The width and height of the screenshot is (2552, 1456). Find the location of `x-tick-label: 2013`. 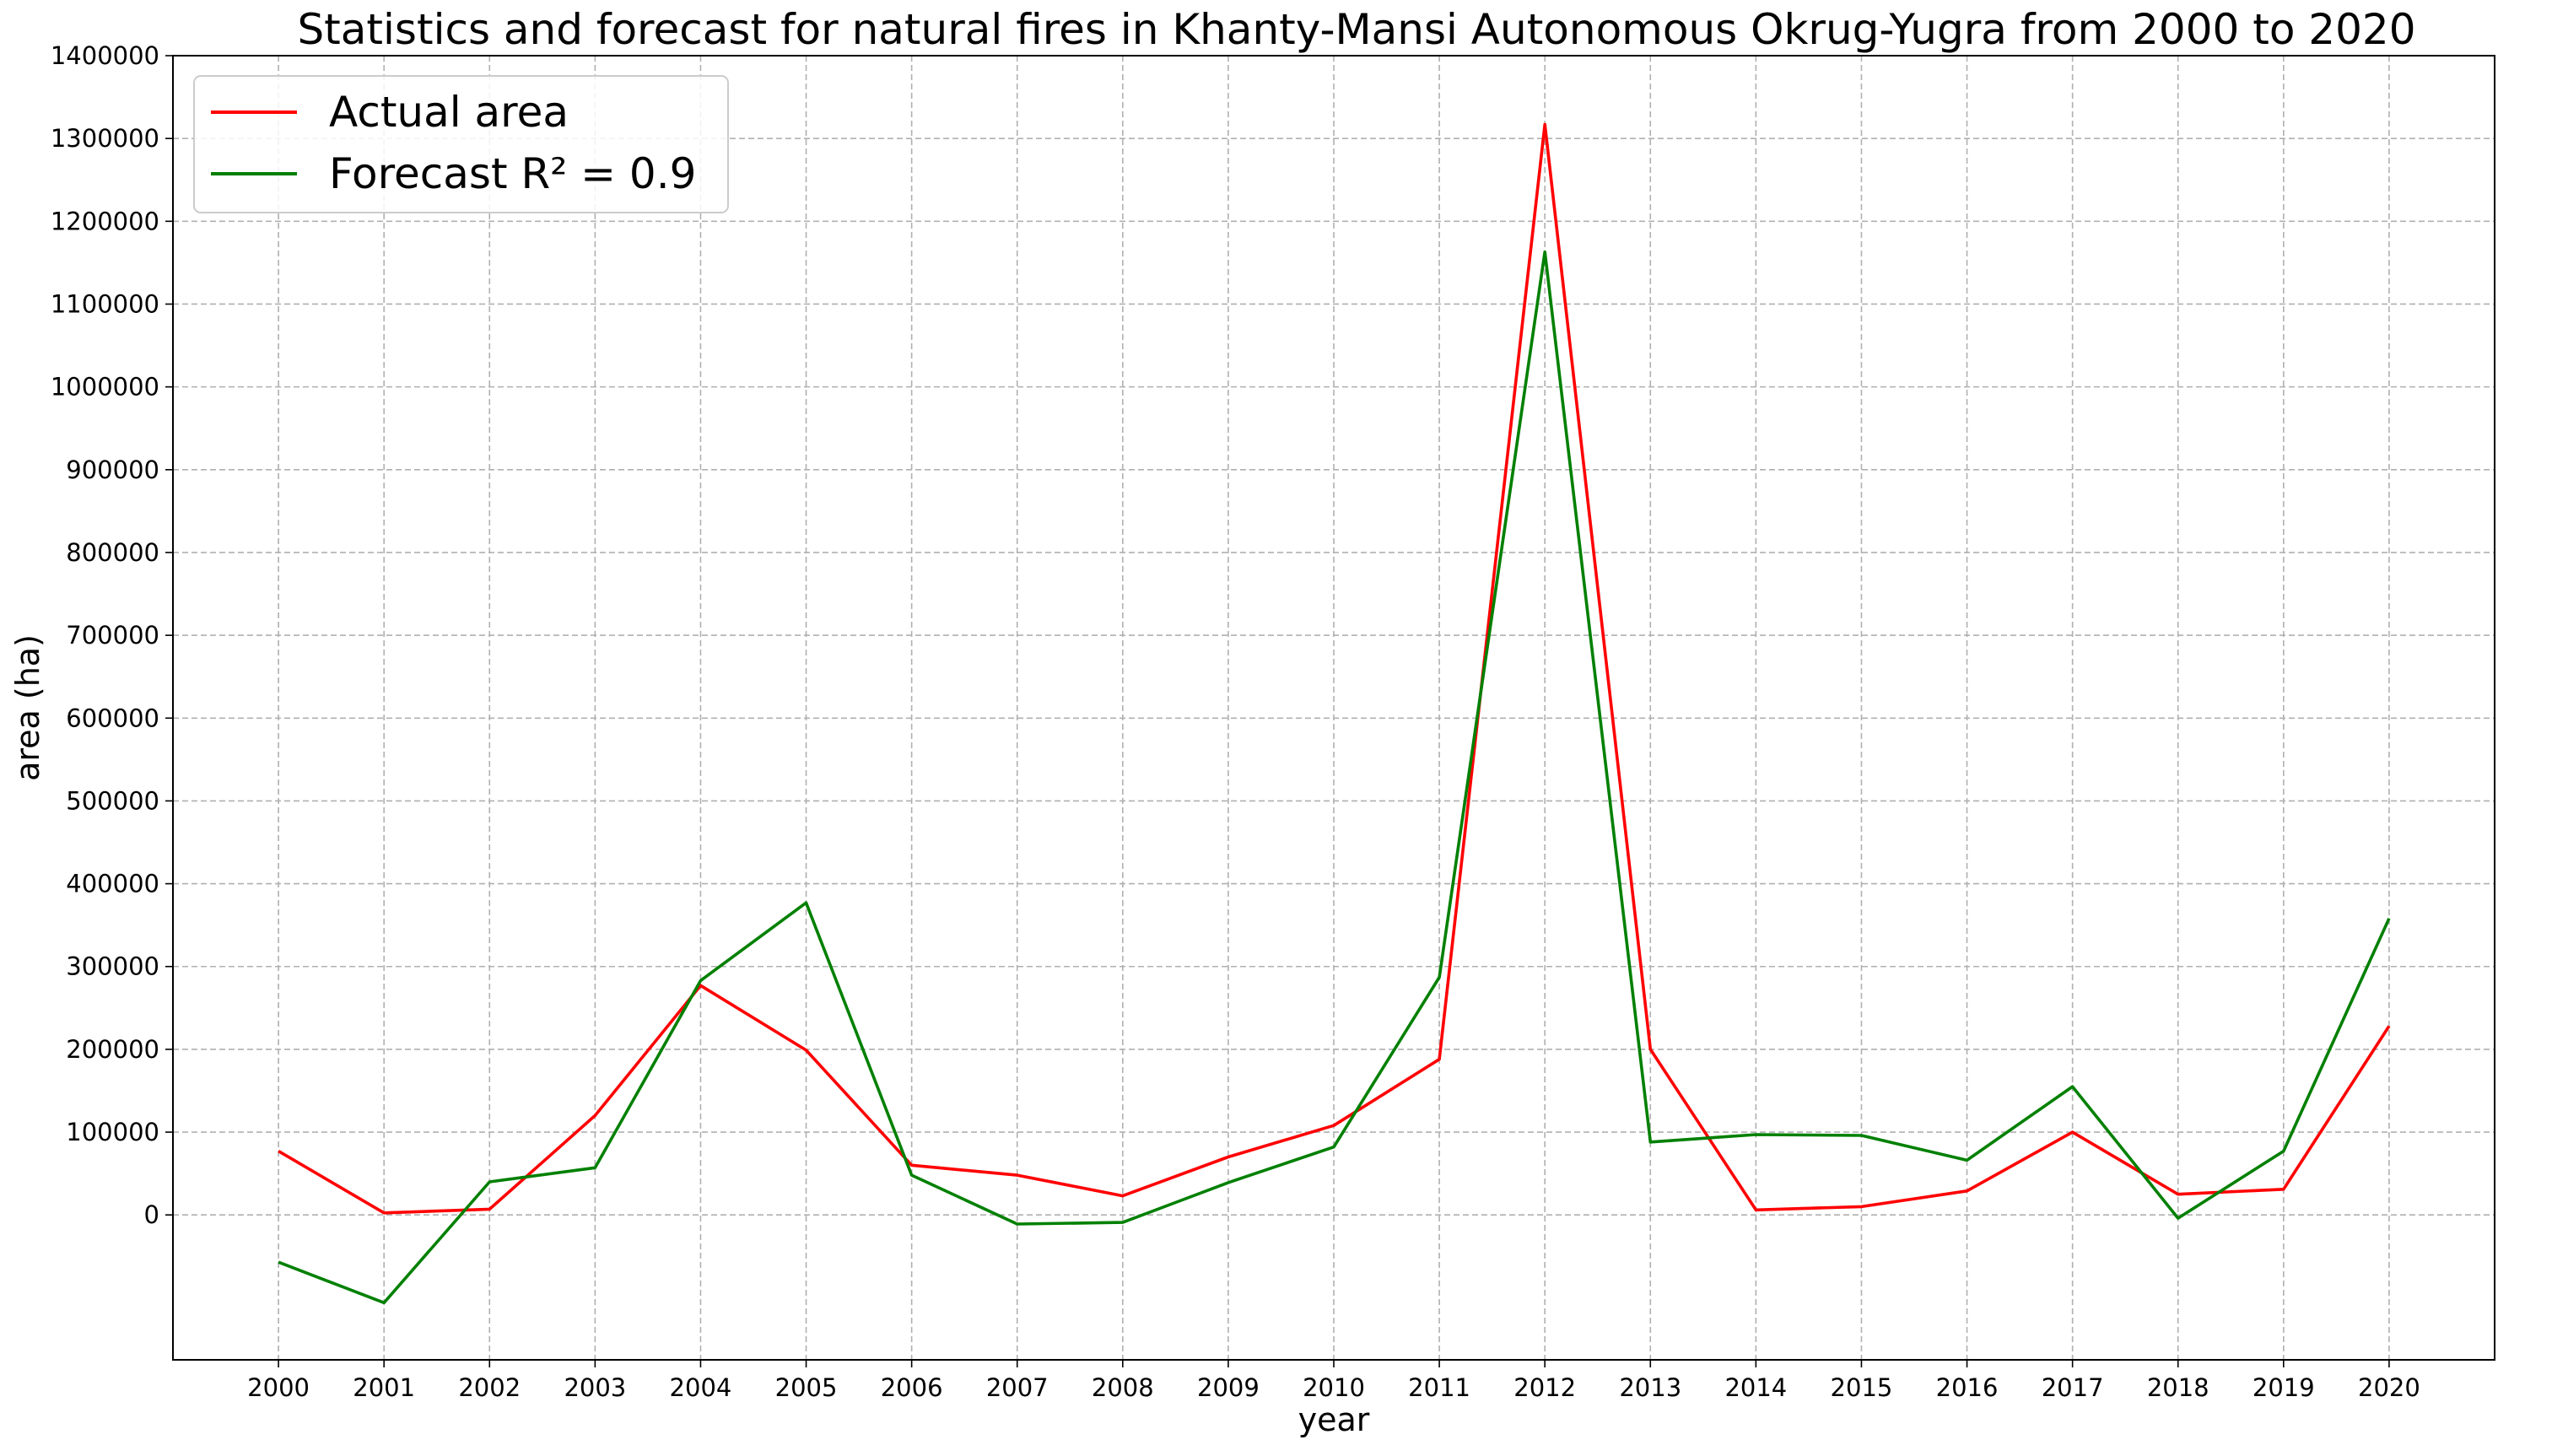

x-tick-label: 2013 is located at coordinates (1650, 1387).